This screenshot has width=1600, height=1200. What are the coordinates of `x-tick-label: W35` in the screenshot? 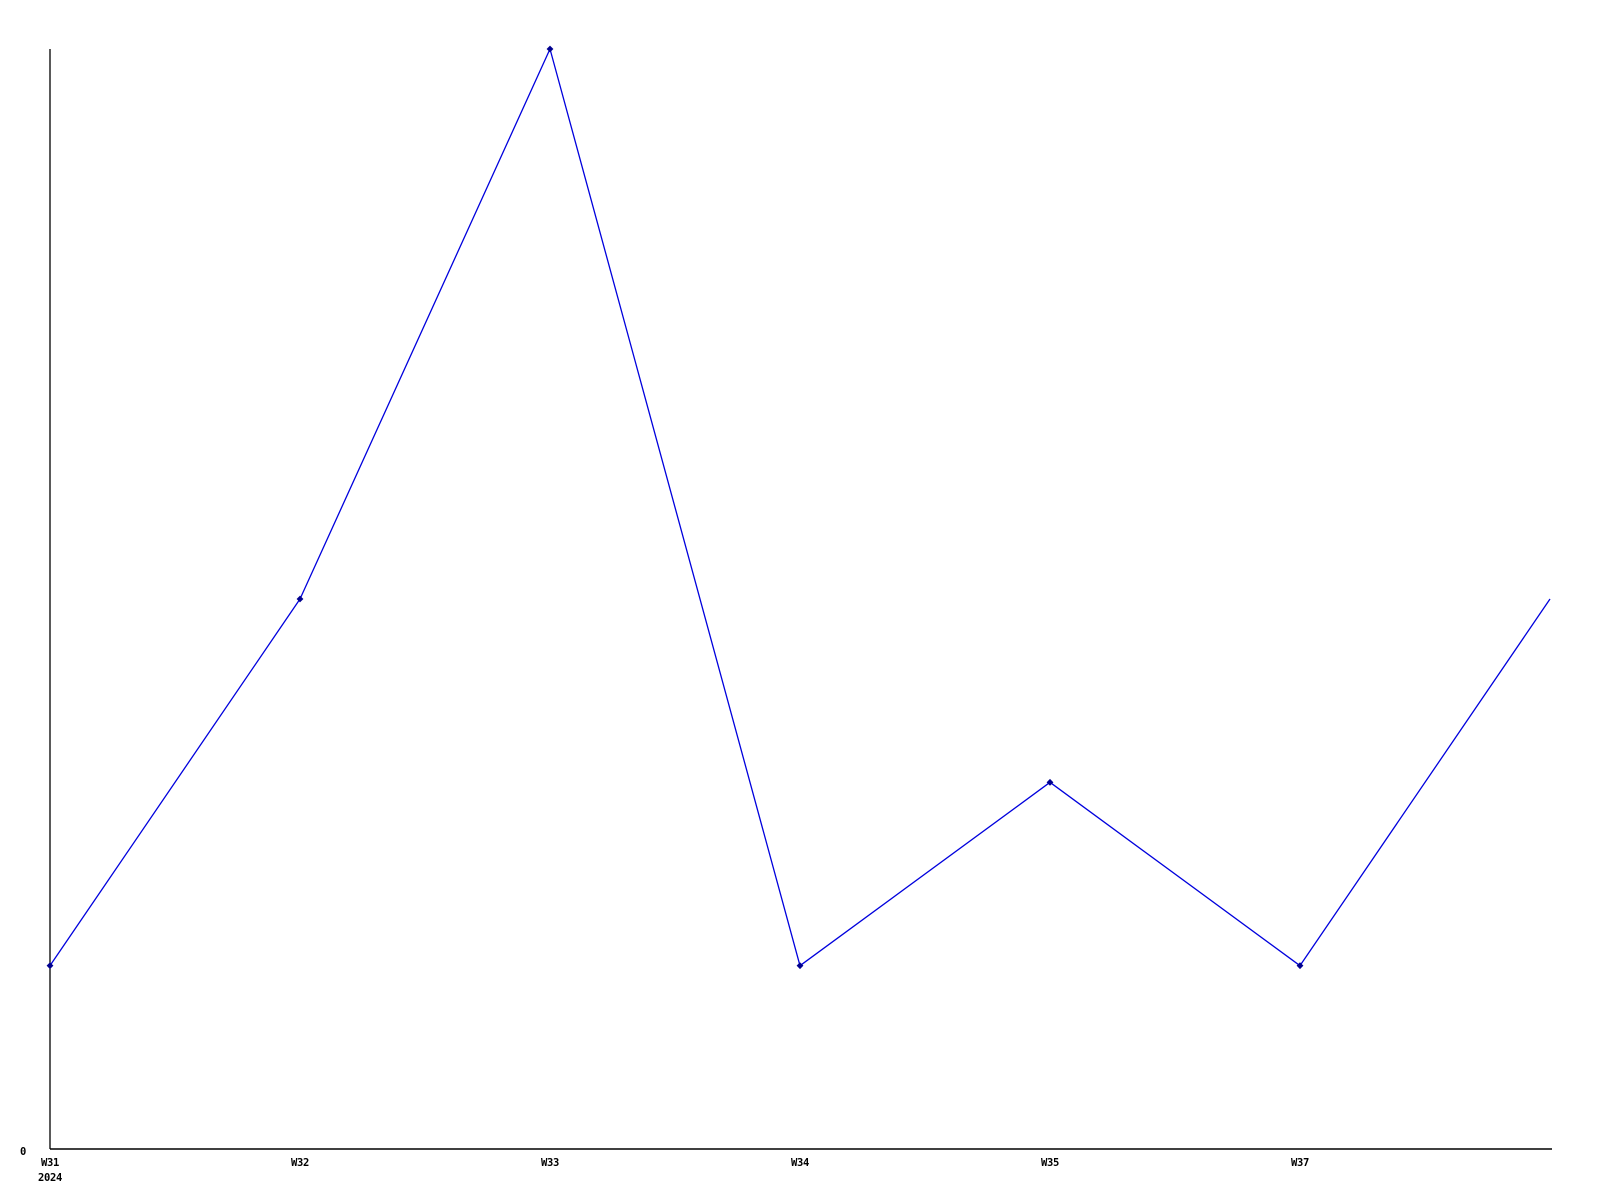 It's located at (1050, 1163).